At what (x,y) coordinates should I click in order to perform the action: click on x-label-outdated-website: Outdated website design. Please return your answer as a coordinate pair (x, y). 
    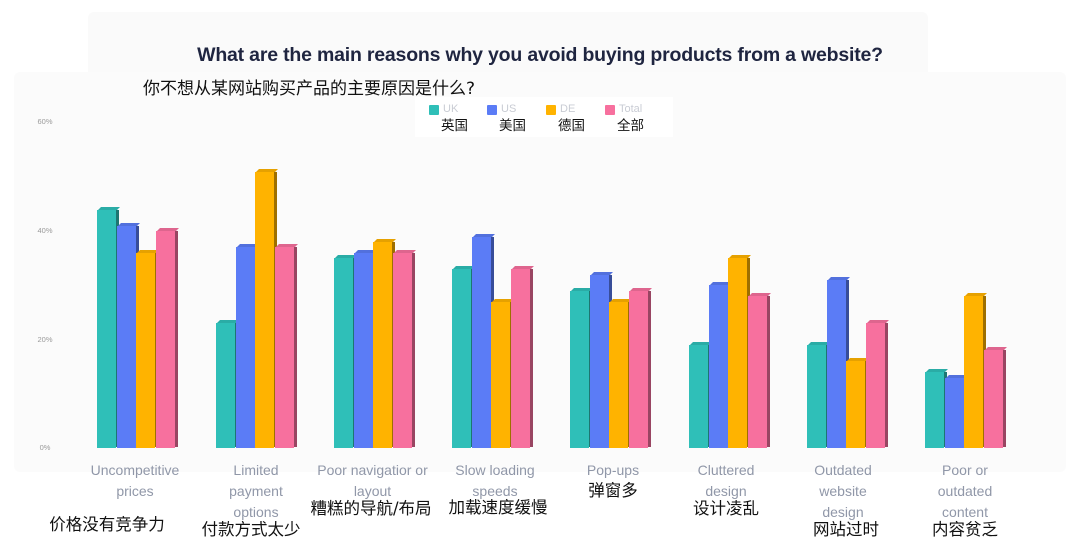
    Looking at the image, I should click on (843, 491).